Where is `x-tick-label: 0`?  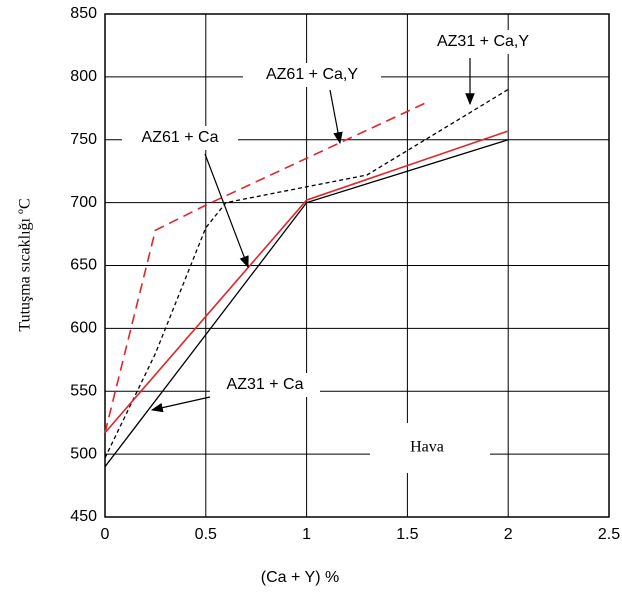 x-tick-label: 0 is located at coordinates (105, 534).